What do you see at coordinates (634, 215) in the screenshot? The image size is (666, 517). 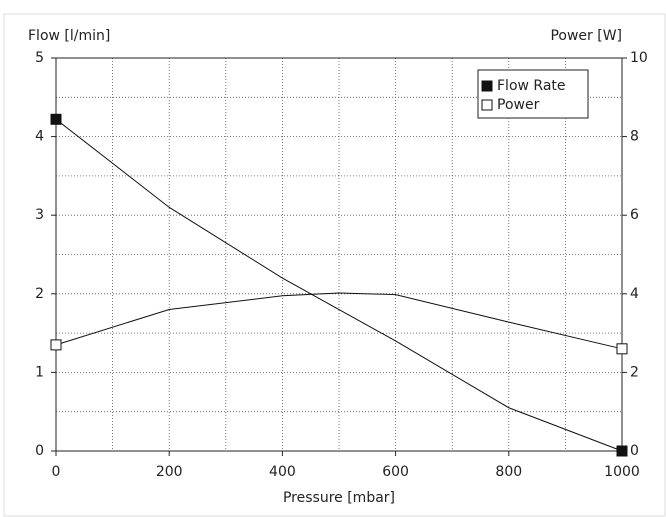 I see `y2-tick-label: 6` at bounding box center [634, 215].